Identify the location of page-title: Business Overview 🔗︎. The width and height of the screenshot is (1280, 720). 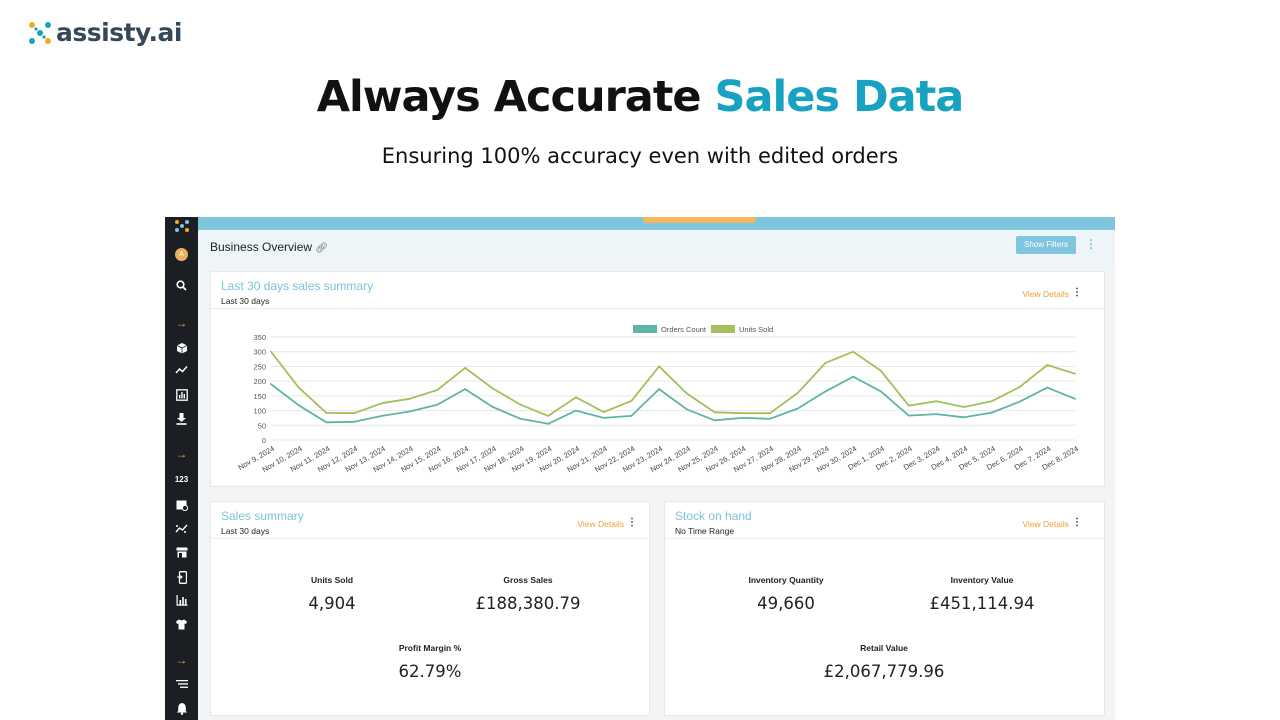
(269, 247).